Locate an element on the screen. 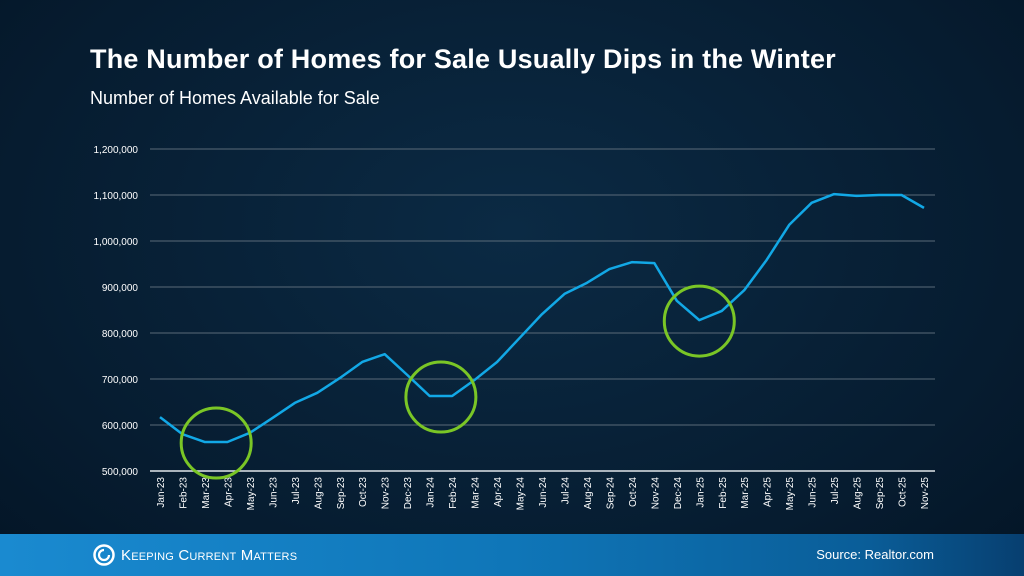 This screenshot has height=576, width=1024. x-tick-label: Jul-24 is located at coordinates (565, 491).